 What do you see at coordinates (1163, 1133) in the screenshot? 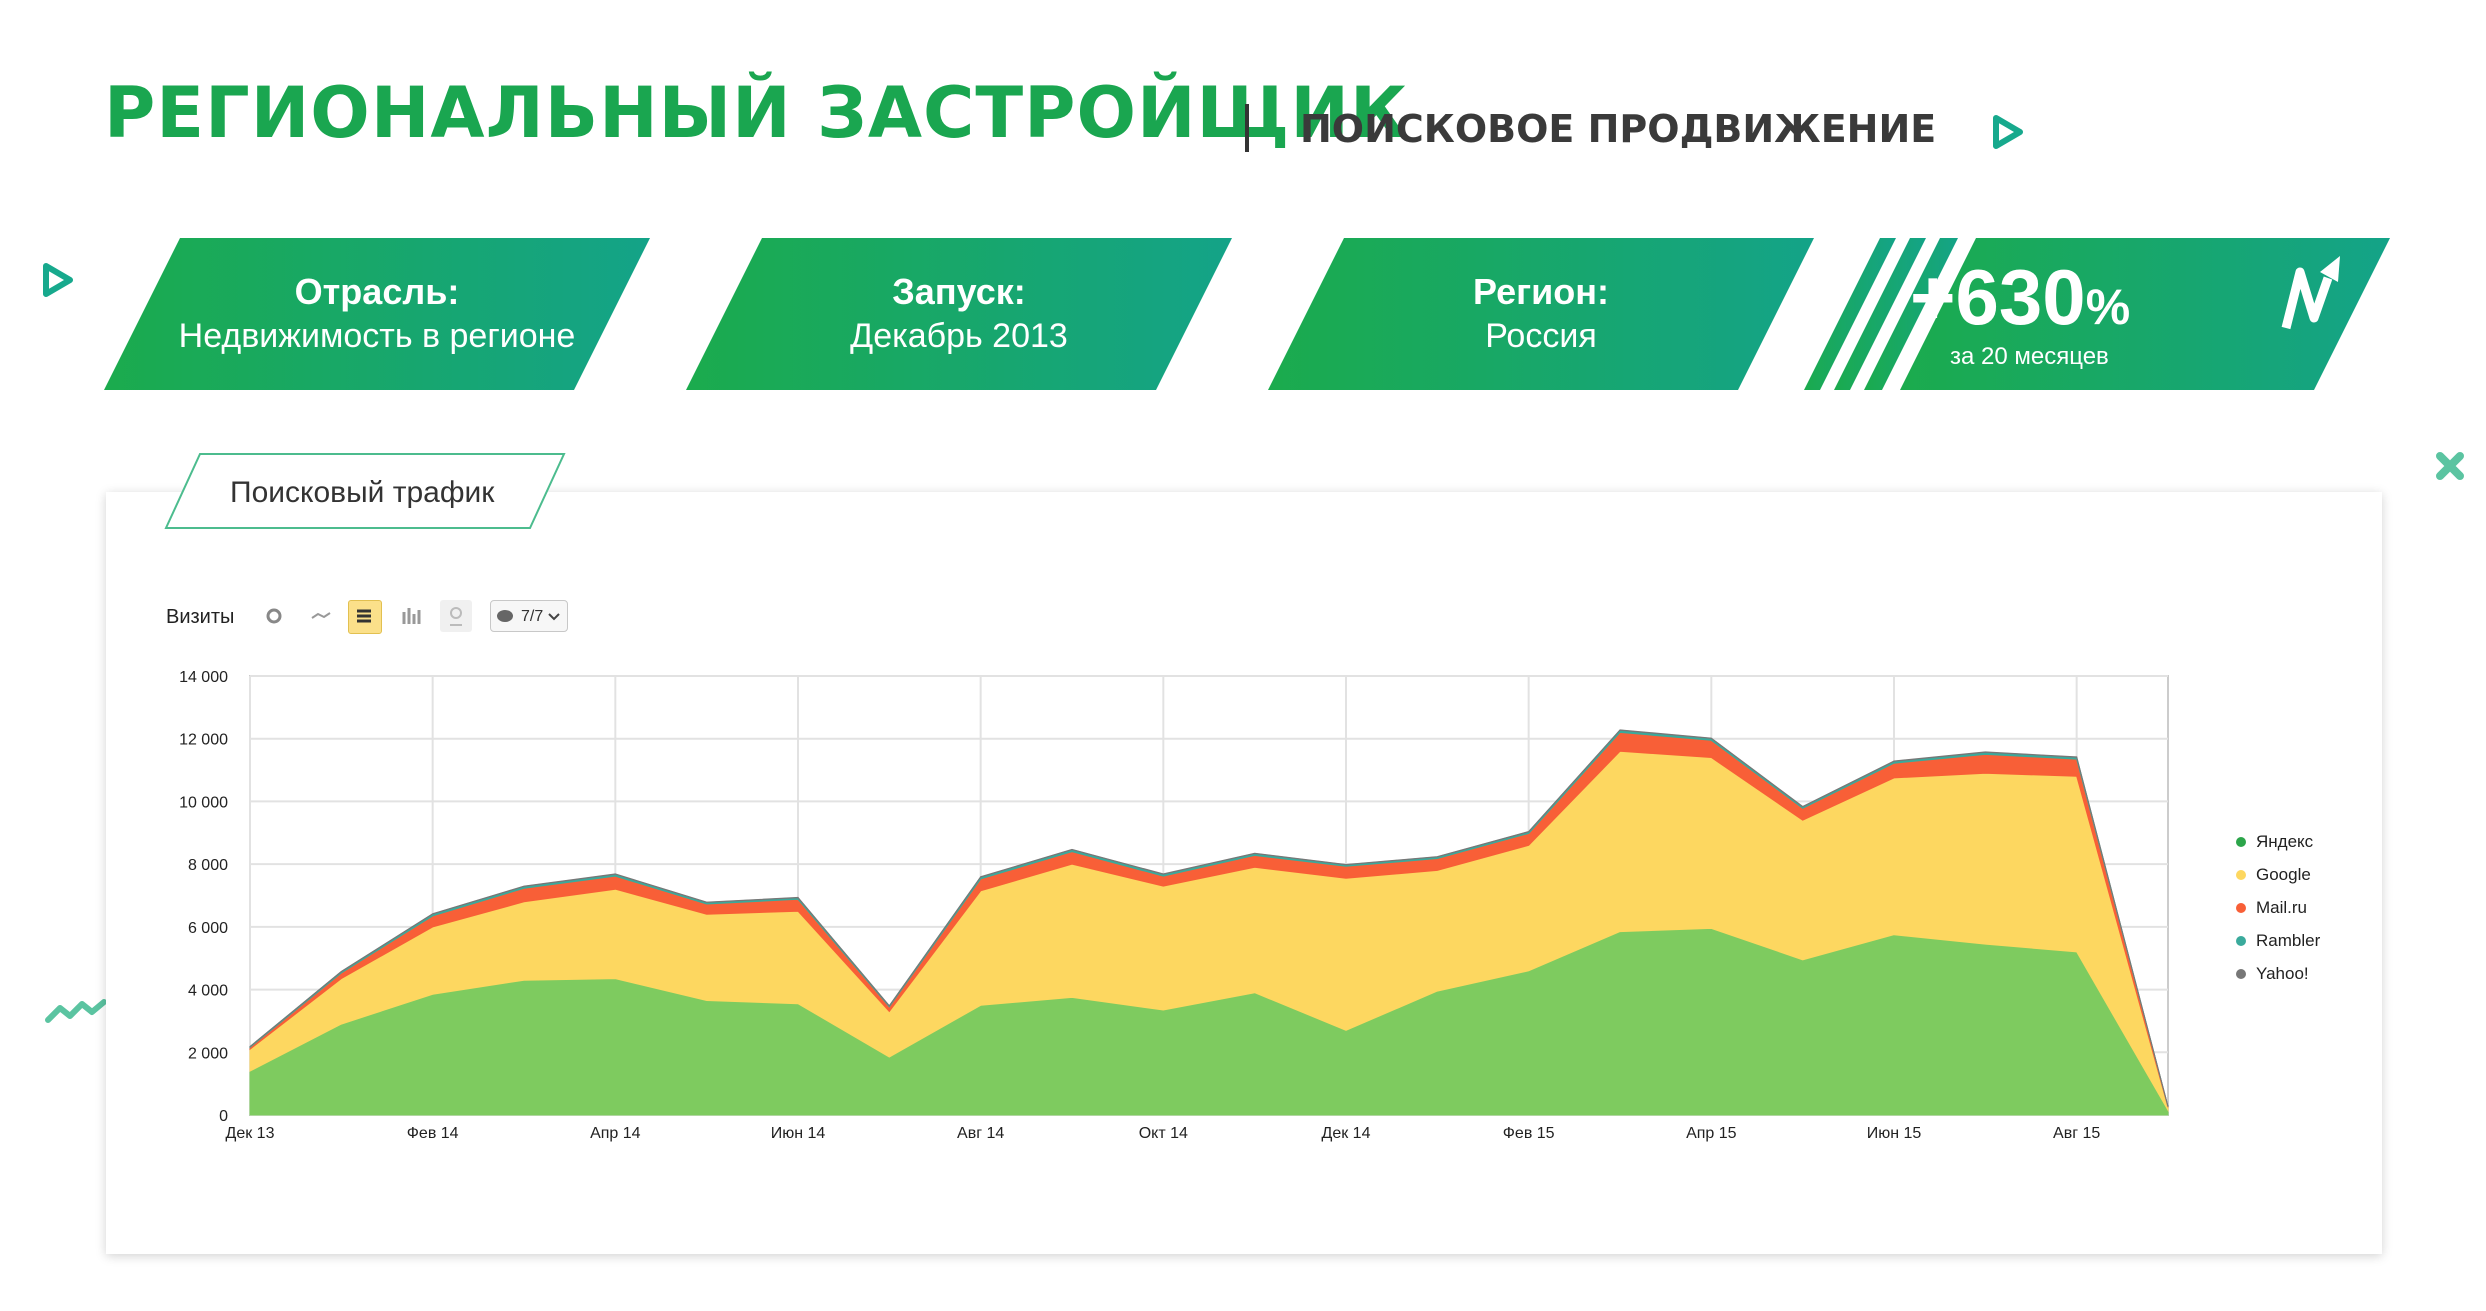
I see `x-tick-label: Окт 14` at bounding box center [1163, 1133].